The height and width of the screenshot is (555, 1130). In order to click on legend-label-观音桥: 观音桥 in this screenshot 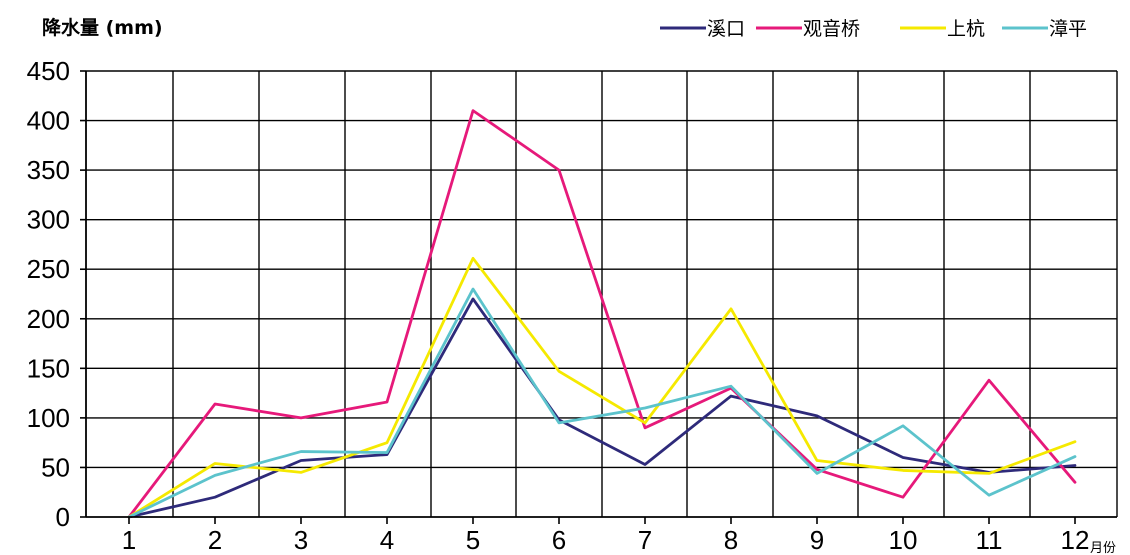, I will do `click(831, 29)`.